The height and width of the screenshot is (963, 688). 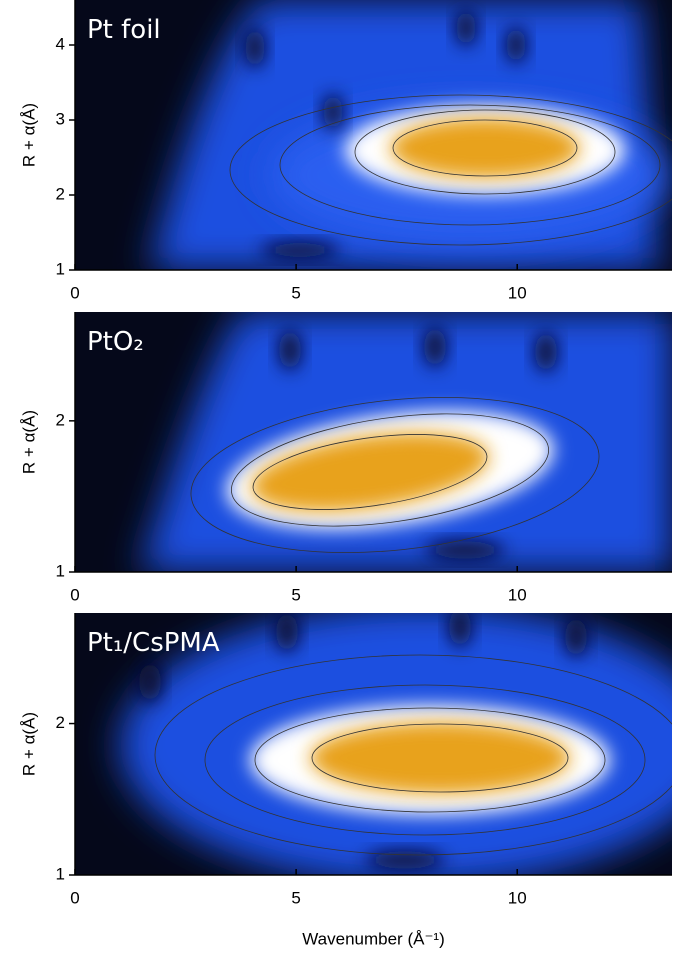 What do you see at coordinates (60, 118) in the screenshot?
I see `y-tick-label: 3` at bounding box center [60, 118].